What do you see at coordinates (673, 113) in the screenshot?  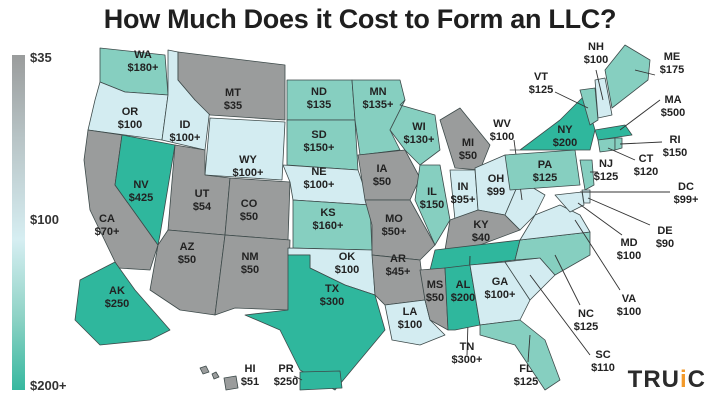 I see `state-cost-ma: $500` at bounding box center [673, 113].